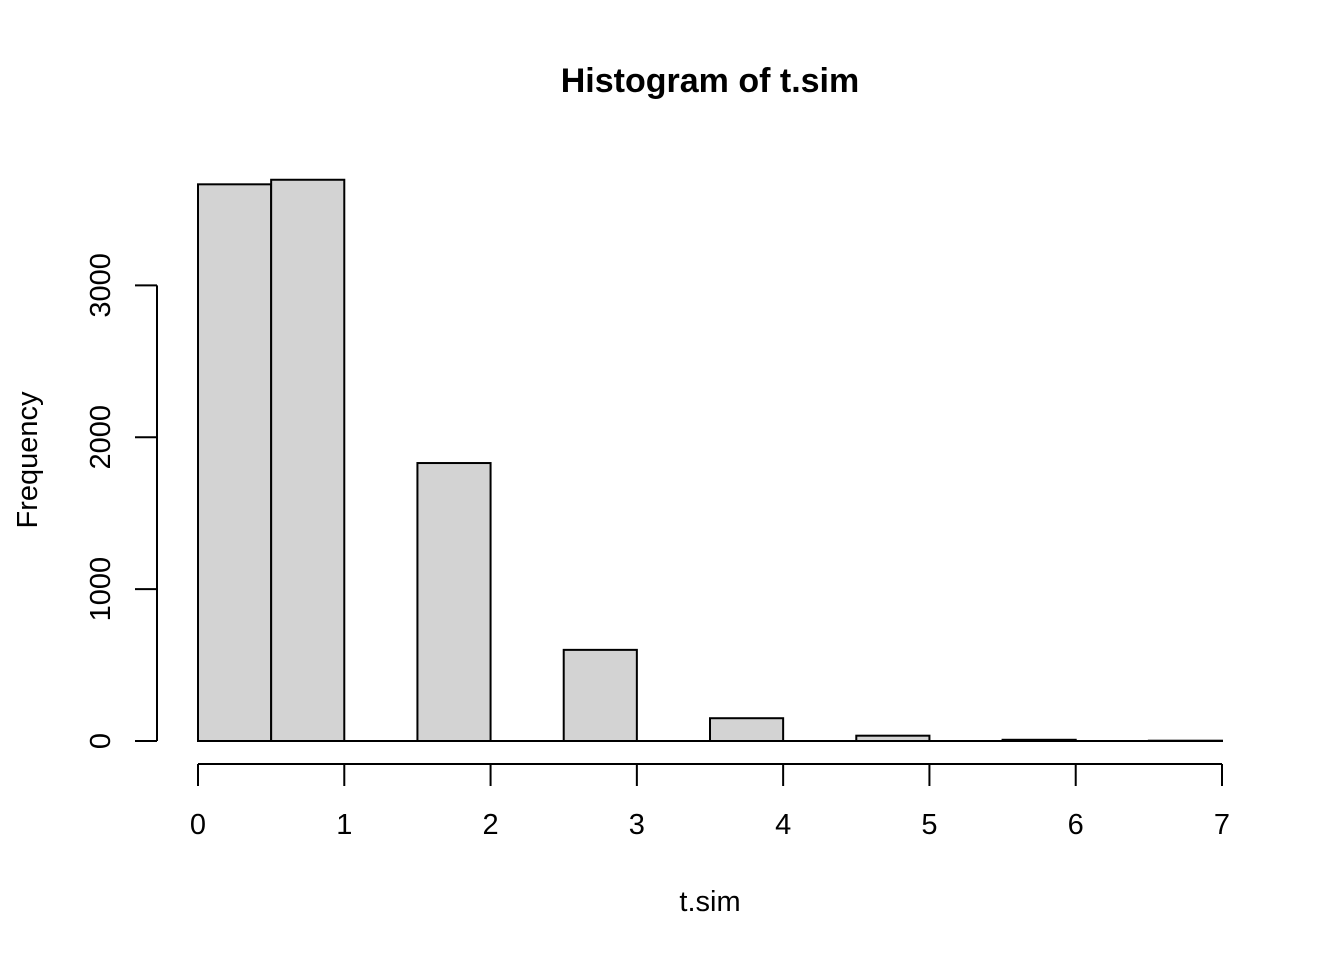  Describe the element at coordinates (637, 825) in the screenshot. I see `x-tick-label: 3` at that location.